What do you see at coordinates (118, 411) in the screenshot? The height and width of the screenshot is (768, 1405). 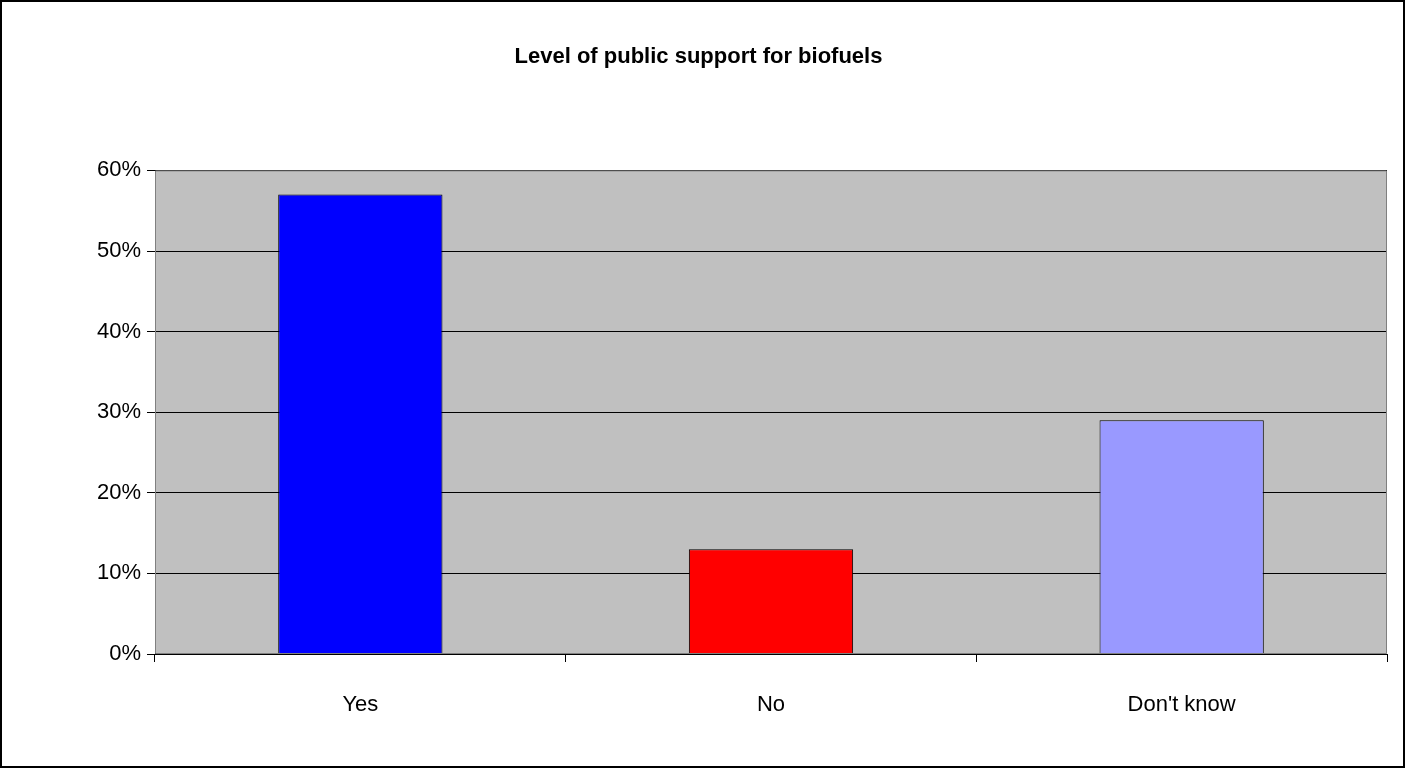 I see `y-tick-label: 30%` at bounding box center [118, 411].